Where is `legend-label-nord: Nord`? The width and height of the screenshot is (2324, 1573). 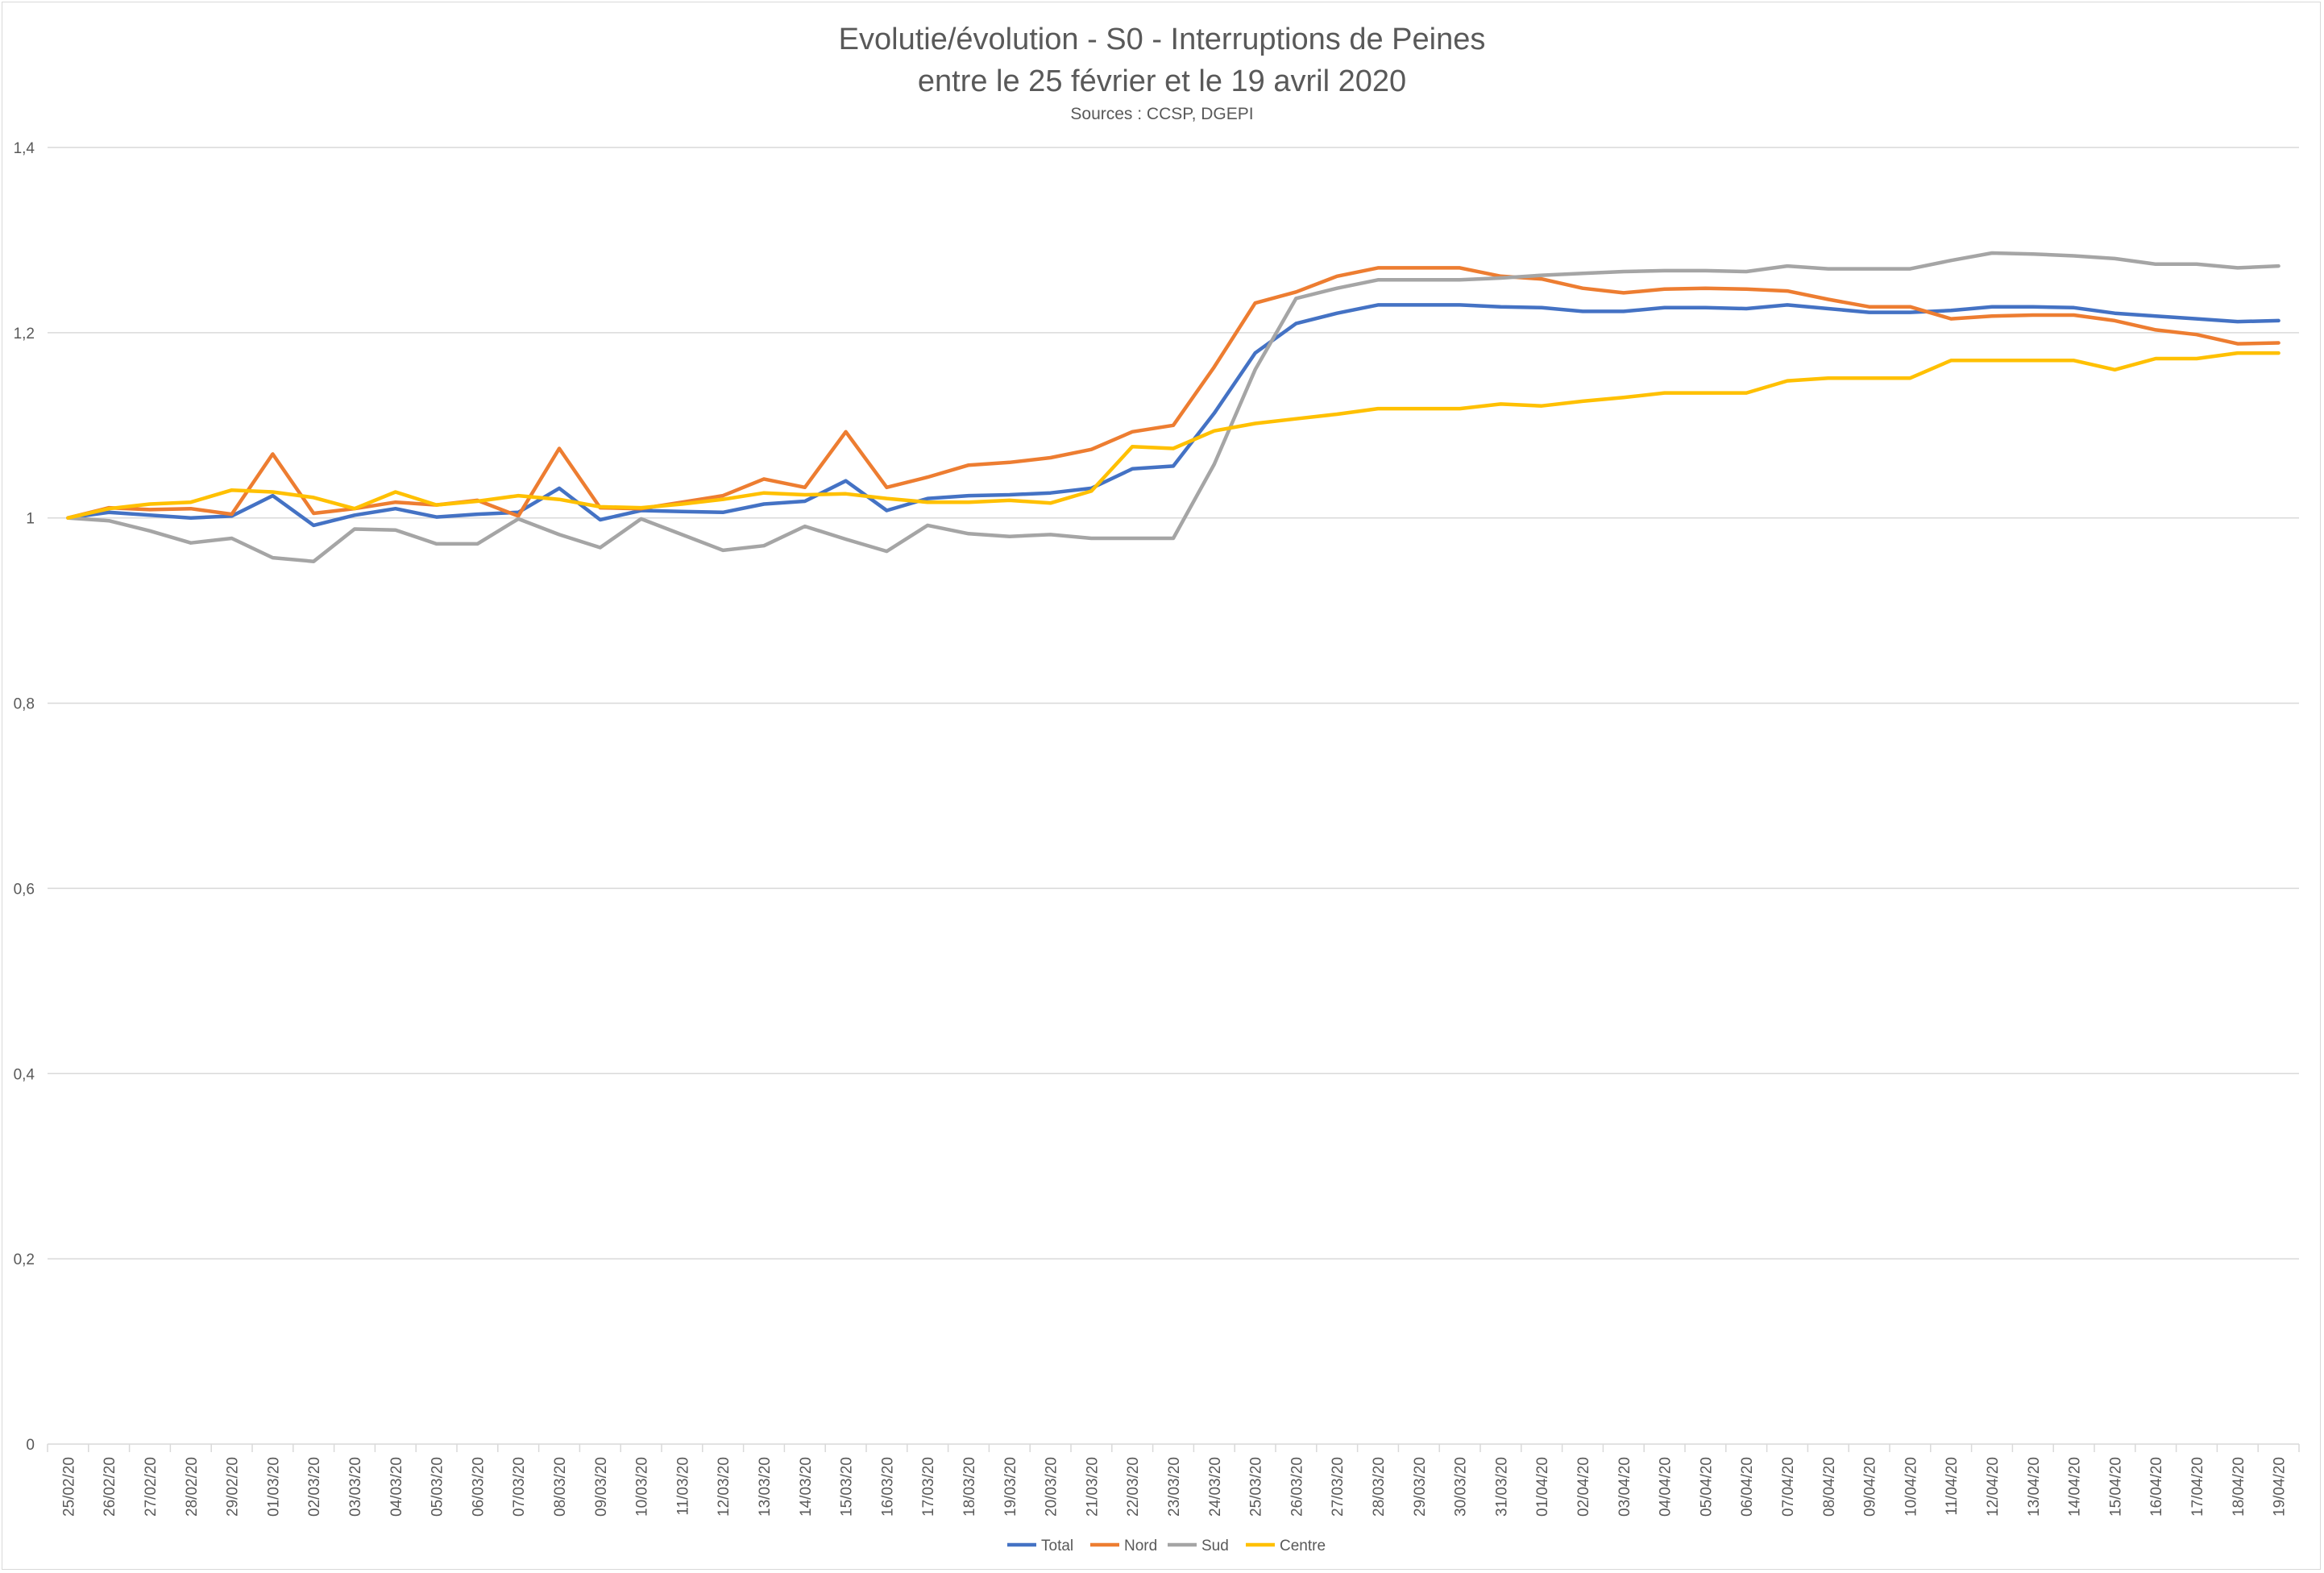
legend-label-nord: Nord is located at coordinates (1140, 1546).